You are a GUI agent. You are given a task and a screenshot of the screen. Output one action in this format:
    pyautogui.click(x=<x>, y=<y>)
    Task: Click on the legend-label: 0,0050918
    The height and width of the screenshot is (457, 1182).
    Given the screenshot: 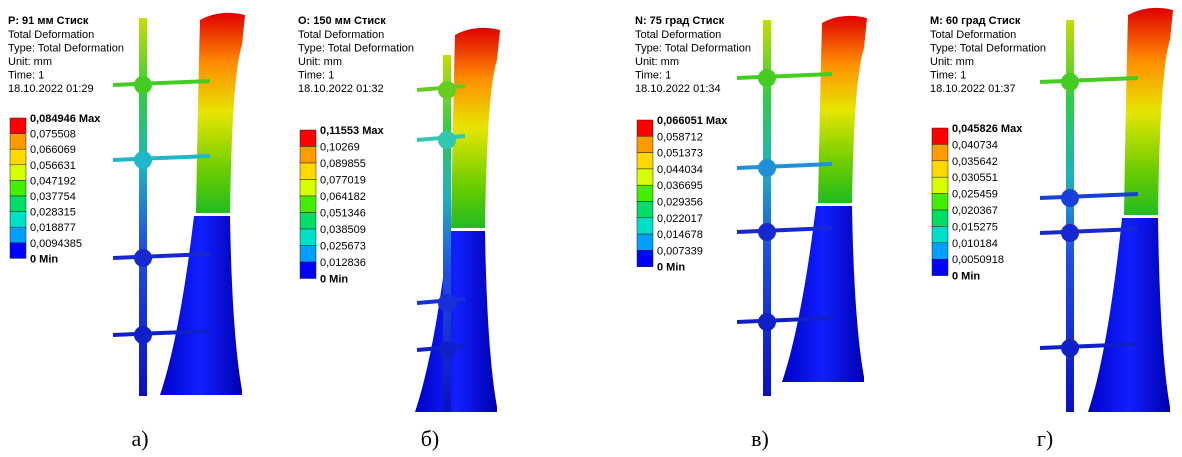 What is the action you would take?
    pyautogui.click(x=978, y=260)
    